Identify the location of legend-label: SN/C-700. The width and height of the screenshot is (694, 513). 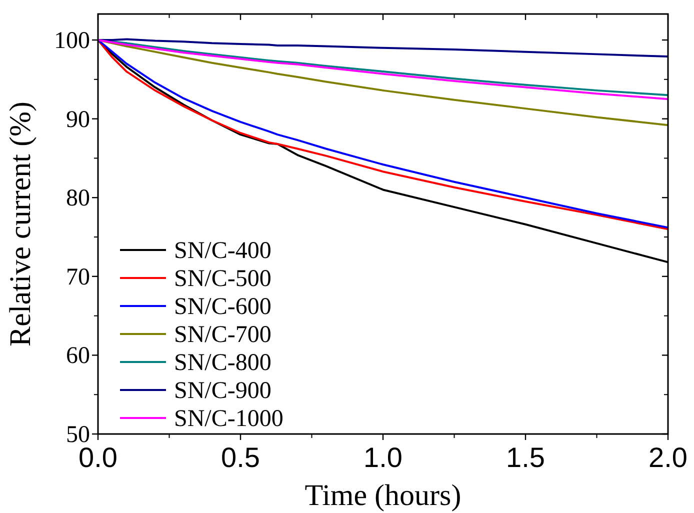
(223, 335).